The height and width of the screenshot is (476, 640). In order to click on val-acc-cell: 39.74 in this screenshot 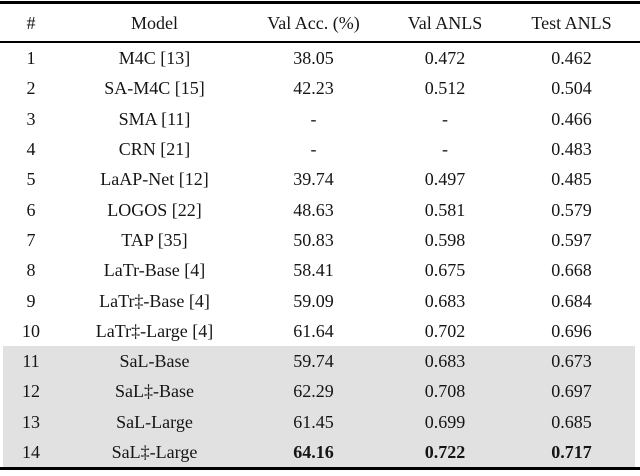, I will do `click(313, 179)`.